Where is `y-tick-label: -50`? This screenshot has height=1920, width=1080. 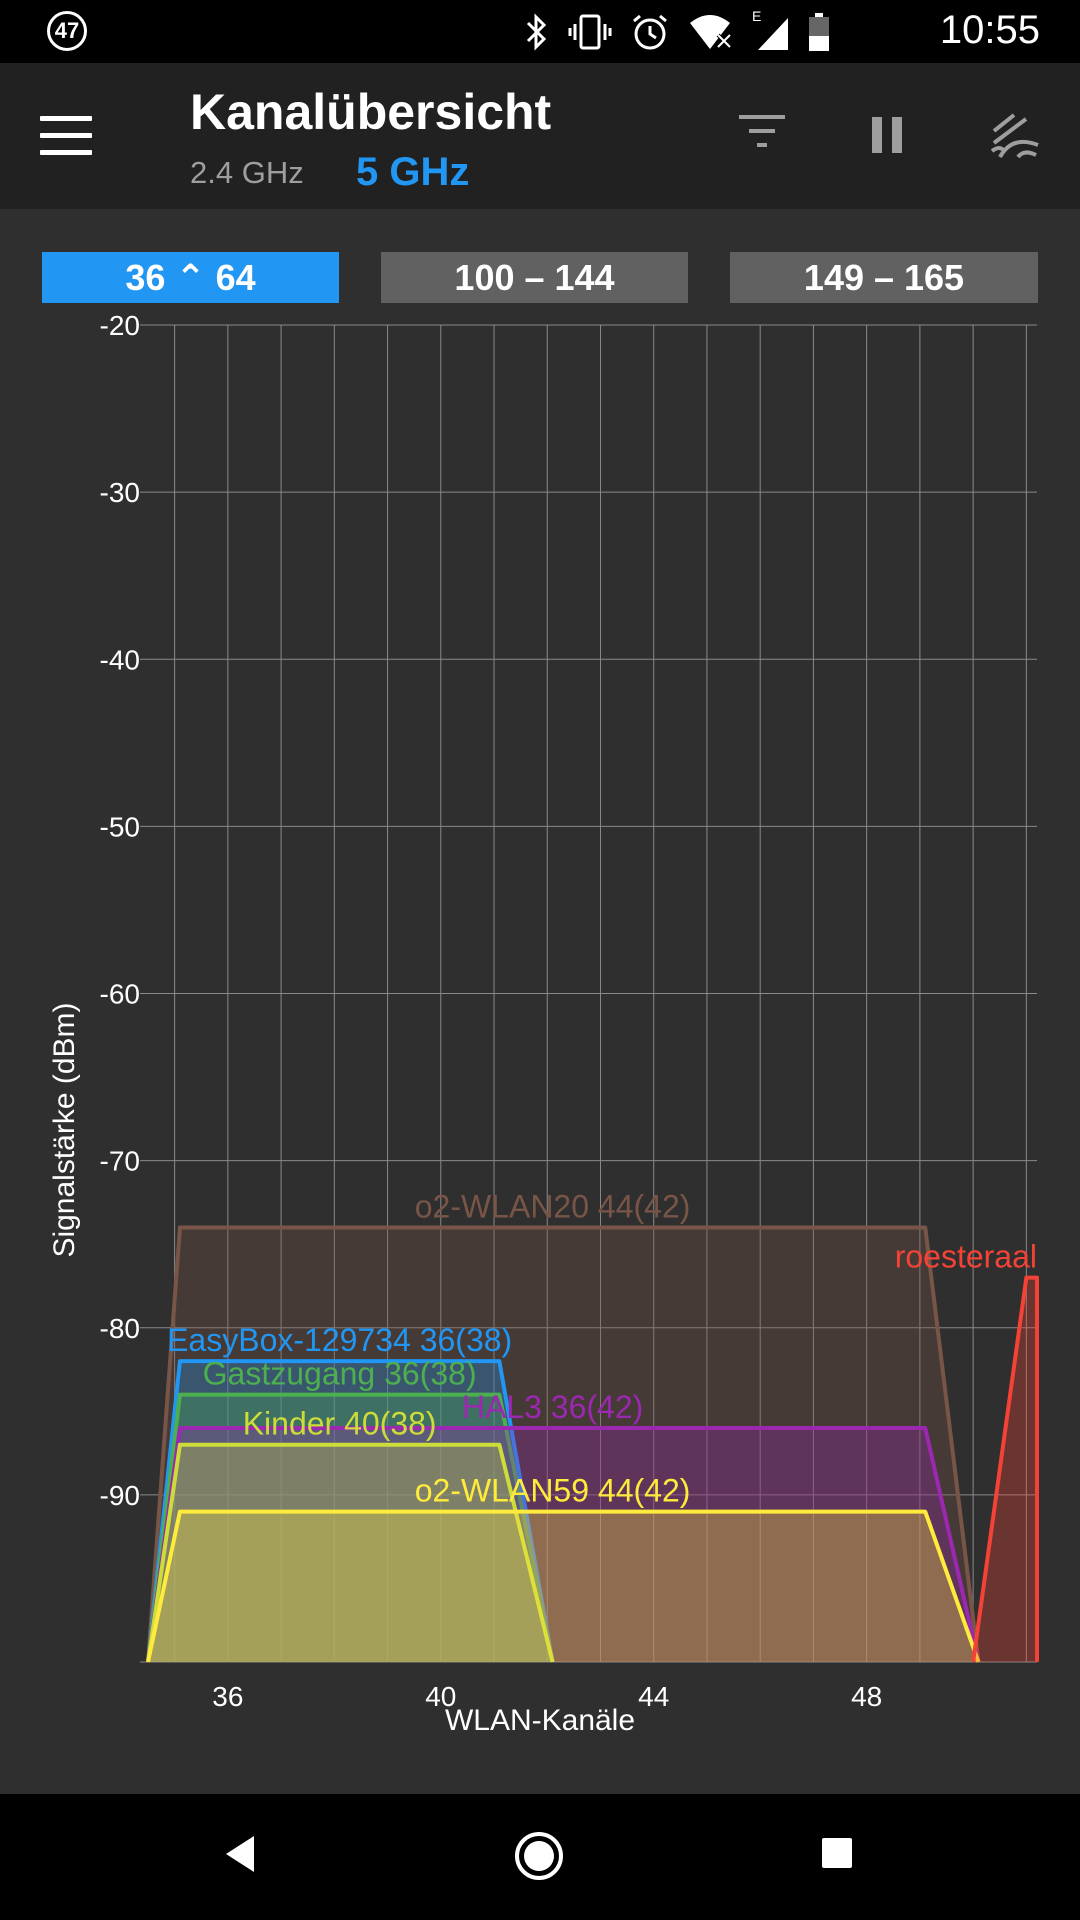
y-tick-label: -50 is located at coordinates (120, 826).